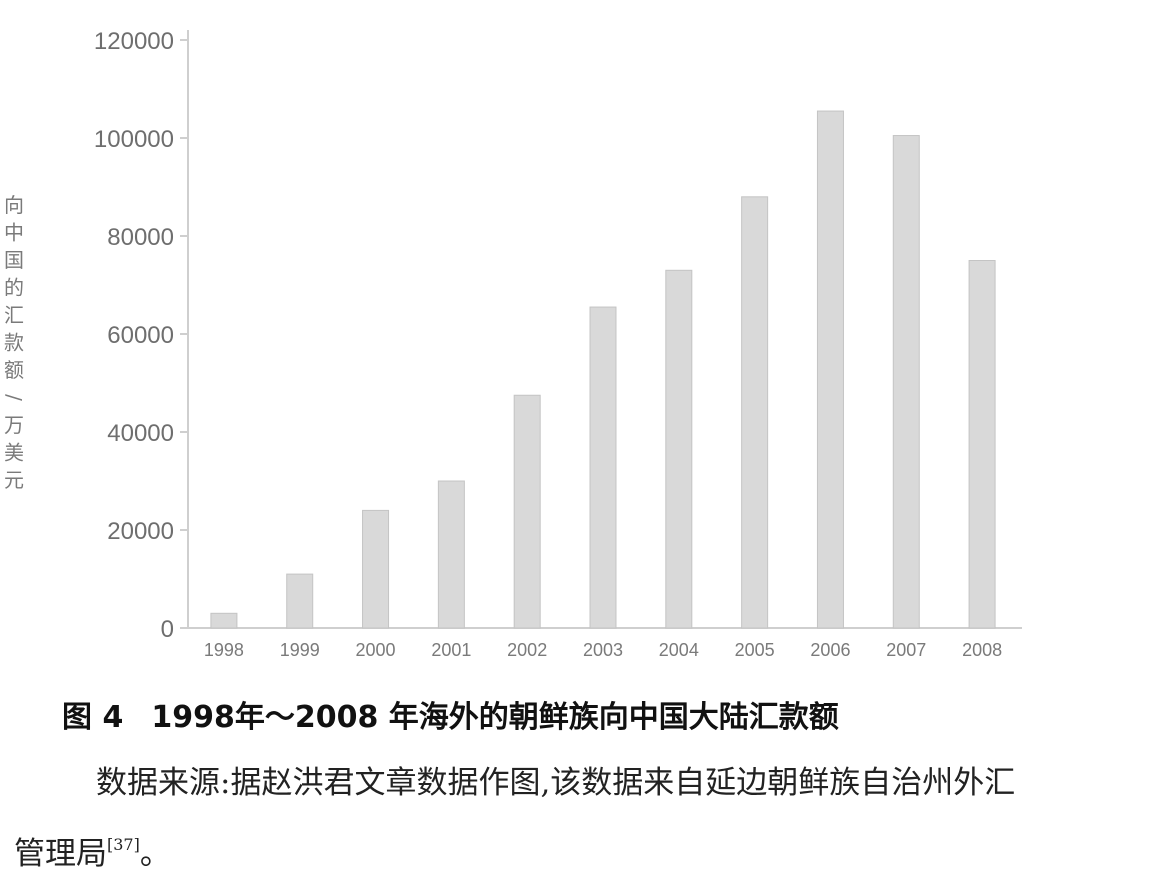 The width and height of the screenshot is (1162, 885). What do you see at coordinates (14, 288) in the screenshot?
I see `y-axis-label-char: 的` at bounding box center [14, 288].